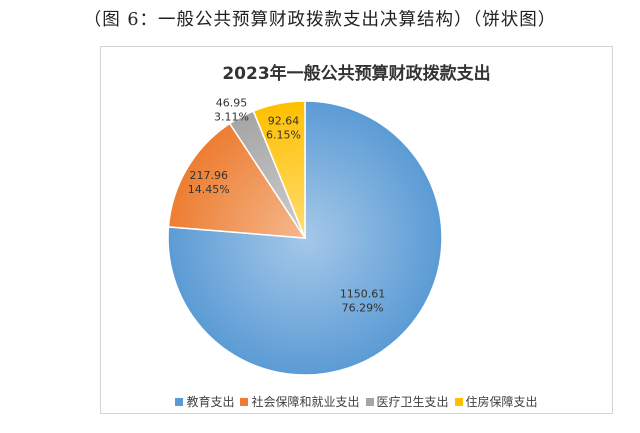 This screenshot has width=640, height=433. I want to click on slice-value-label: 1150.61, so click(363, 293).